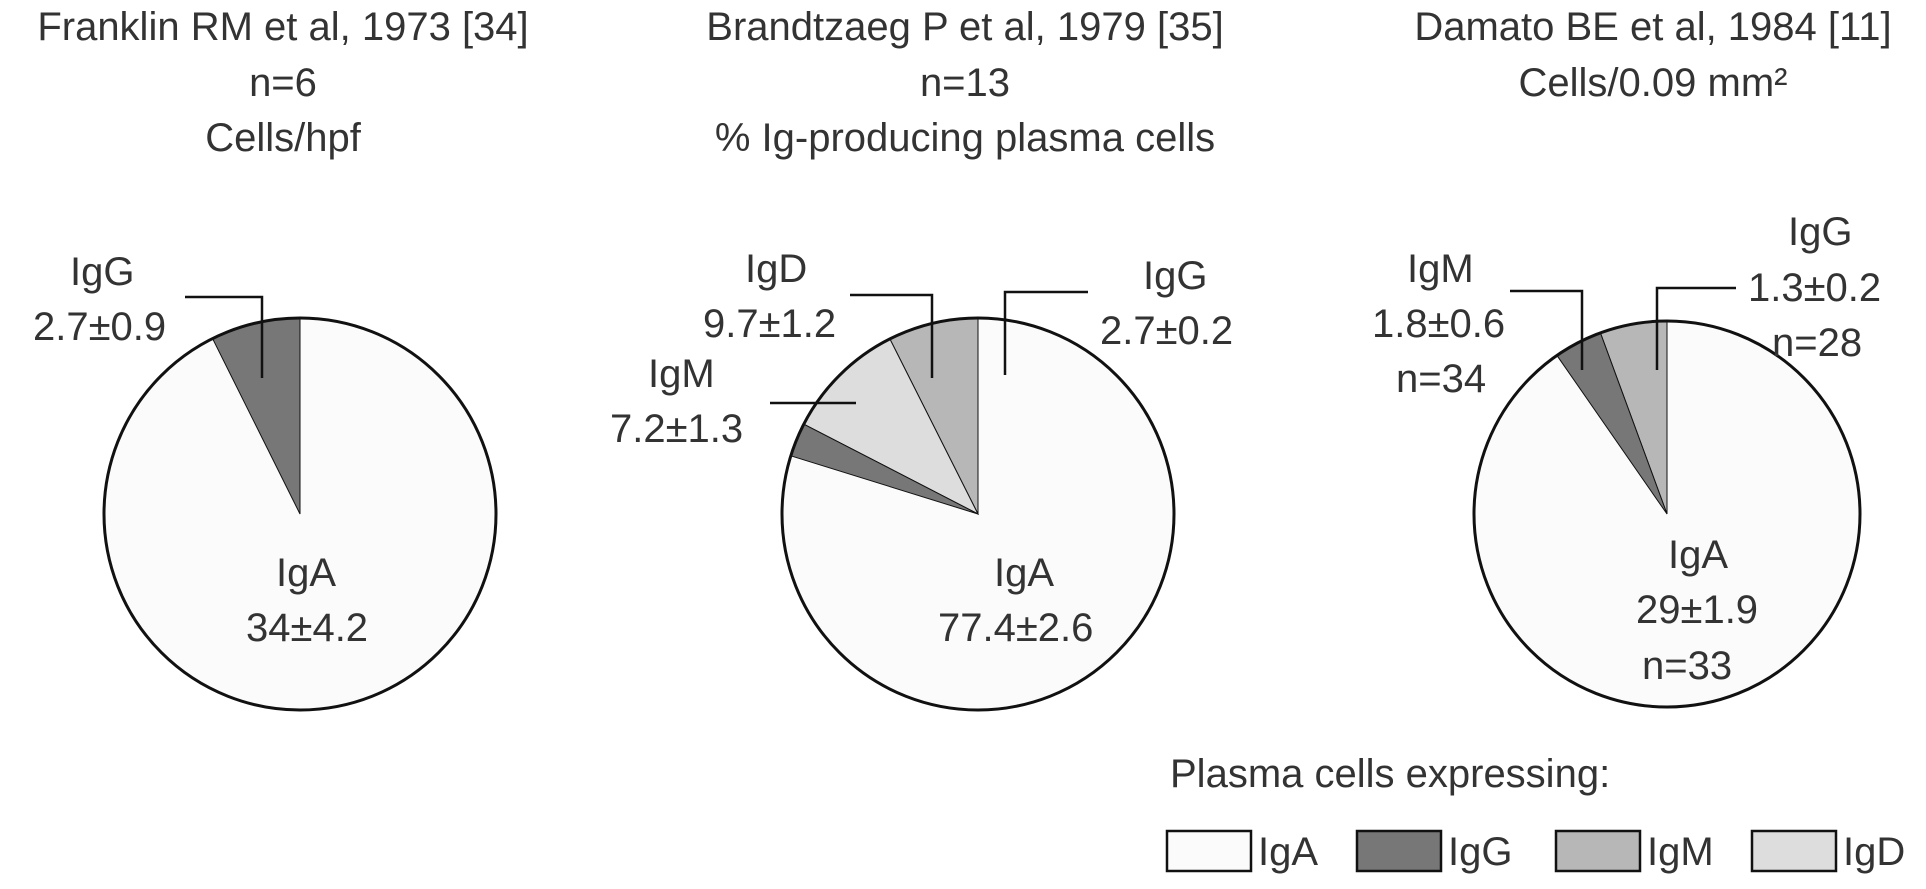 Image resolution: width=1926 pixels, height=889 pixels. Describe the element at coordinates (1814, 288) in the screenshot. I see `igg-value: 1.3±0.2` at that location.